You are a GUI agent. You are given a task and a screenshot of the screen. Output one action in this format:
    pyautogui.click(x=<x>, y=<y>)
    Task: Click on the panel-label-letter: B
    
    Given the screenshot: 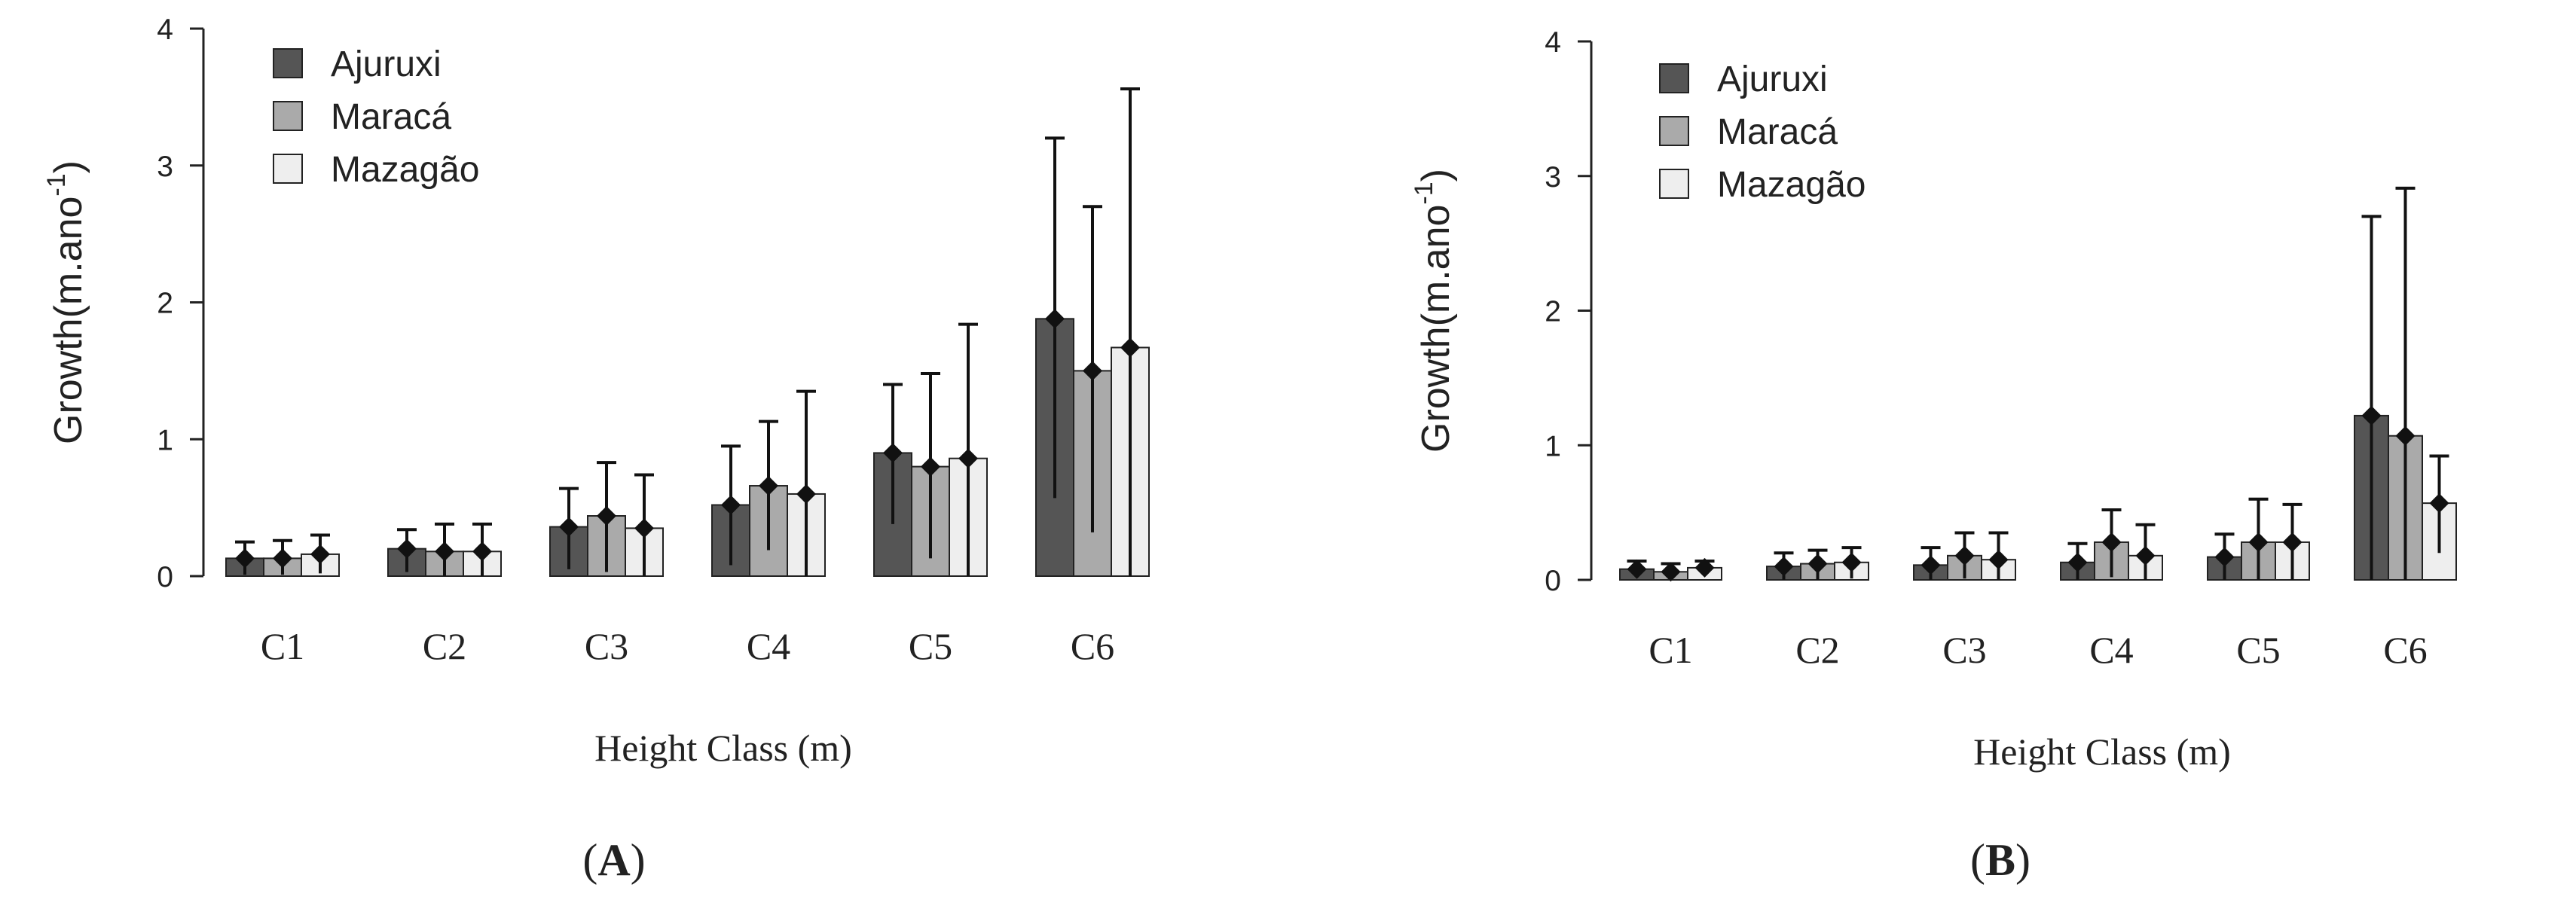 What is the action you would take?
    pyautogui.click(x=2000, y=860)
    